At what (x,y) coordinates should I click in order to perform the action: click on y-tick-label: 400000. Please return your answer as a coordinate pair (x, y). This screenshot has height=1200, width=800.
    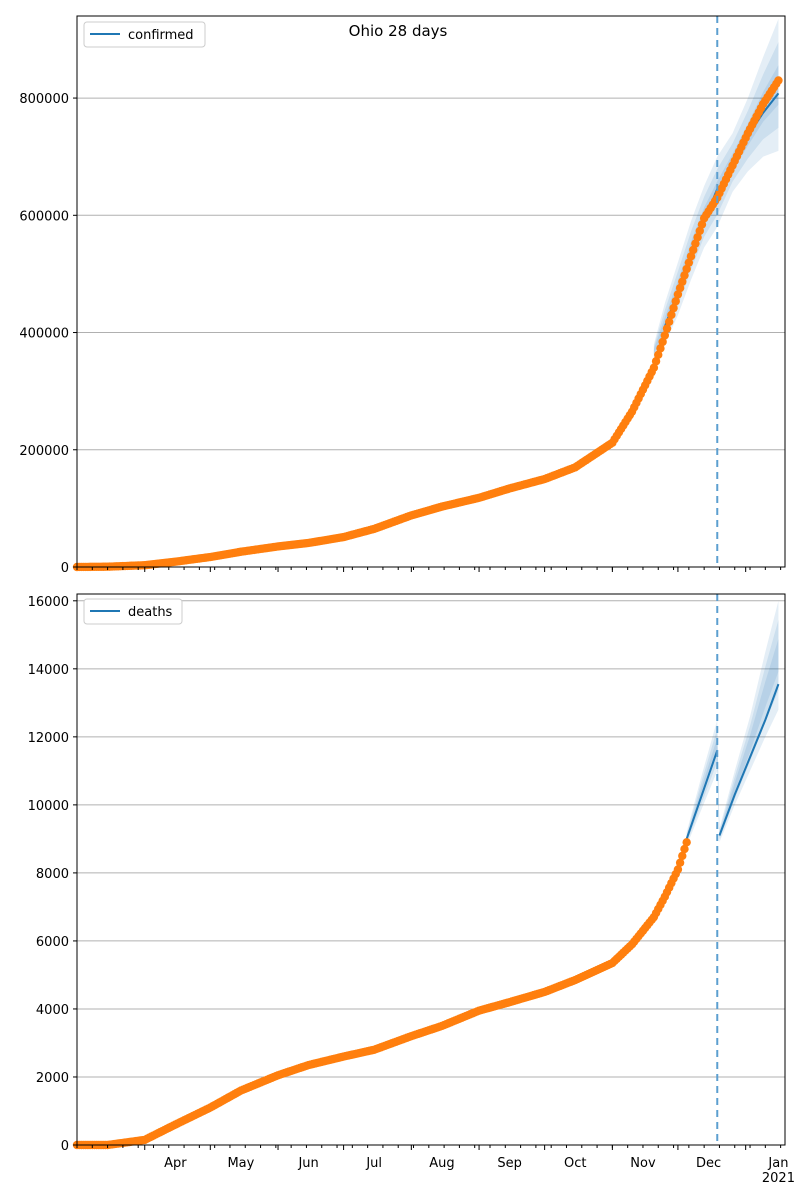
    Looking at the image, I should click on (44, 334).